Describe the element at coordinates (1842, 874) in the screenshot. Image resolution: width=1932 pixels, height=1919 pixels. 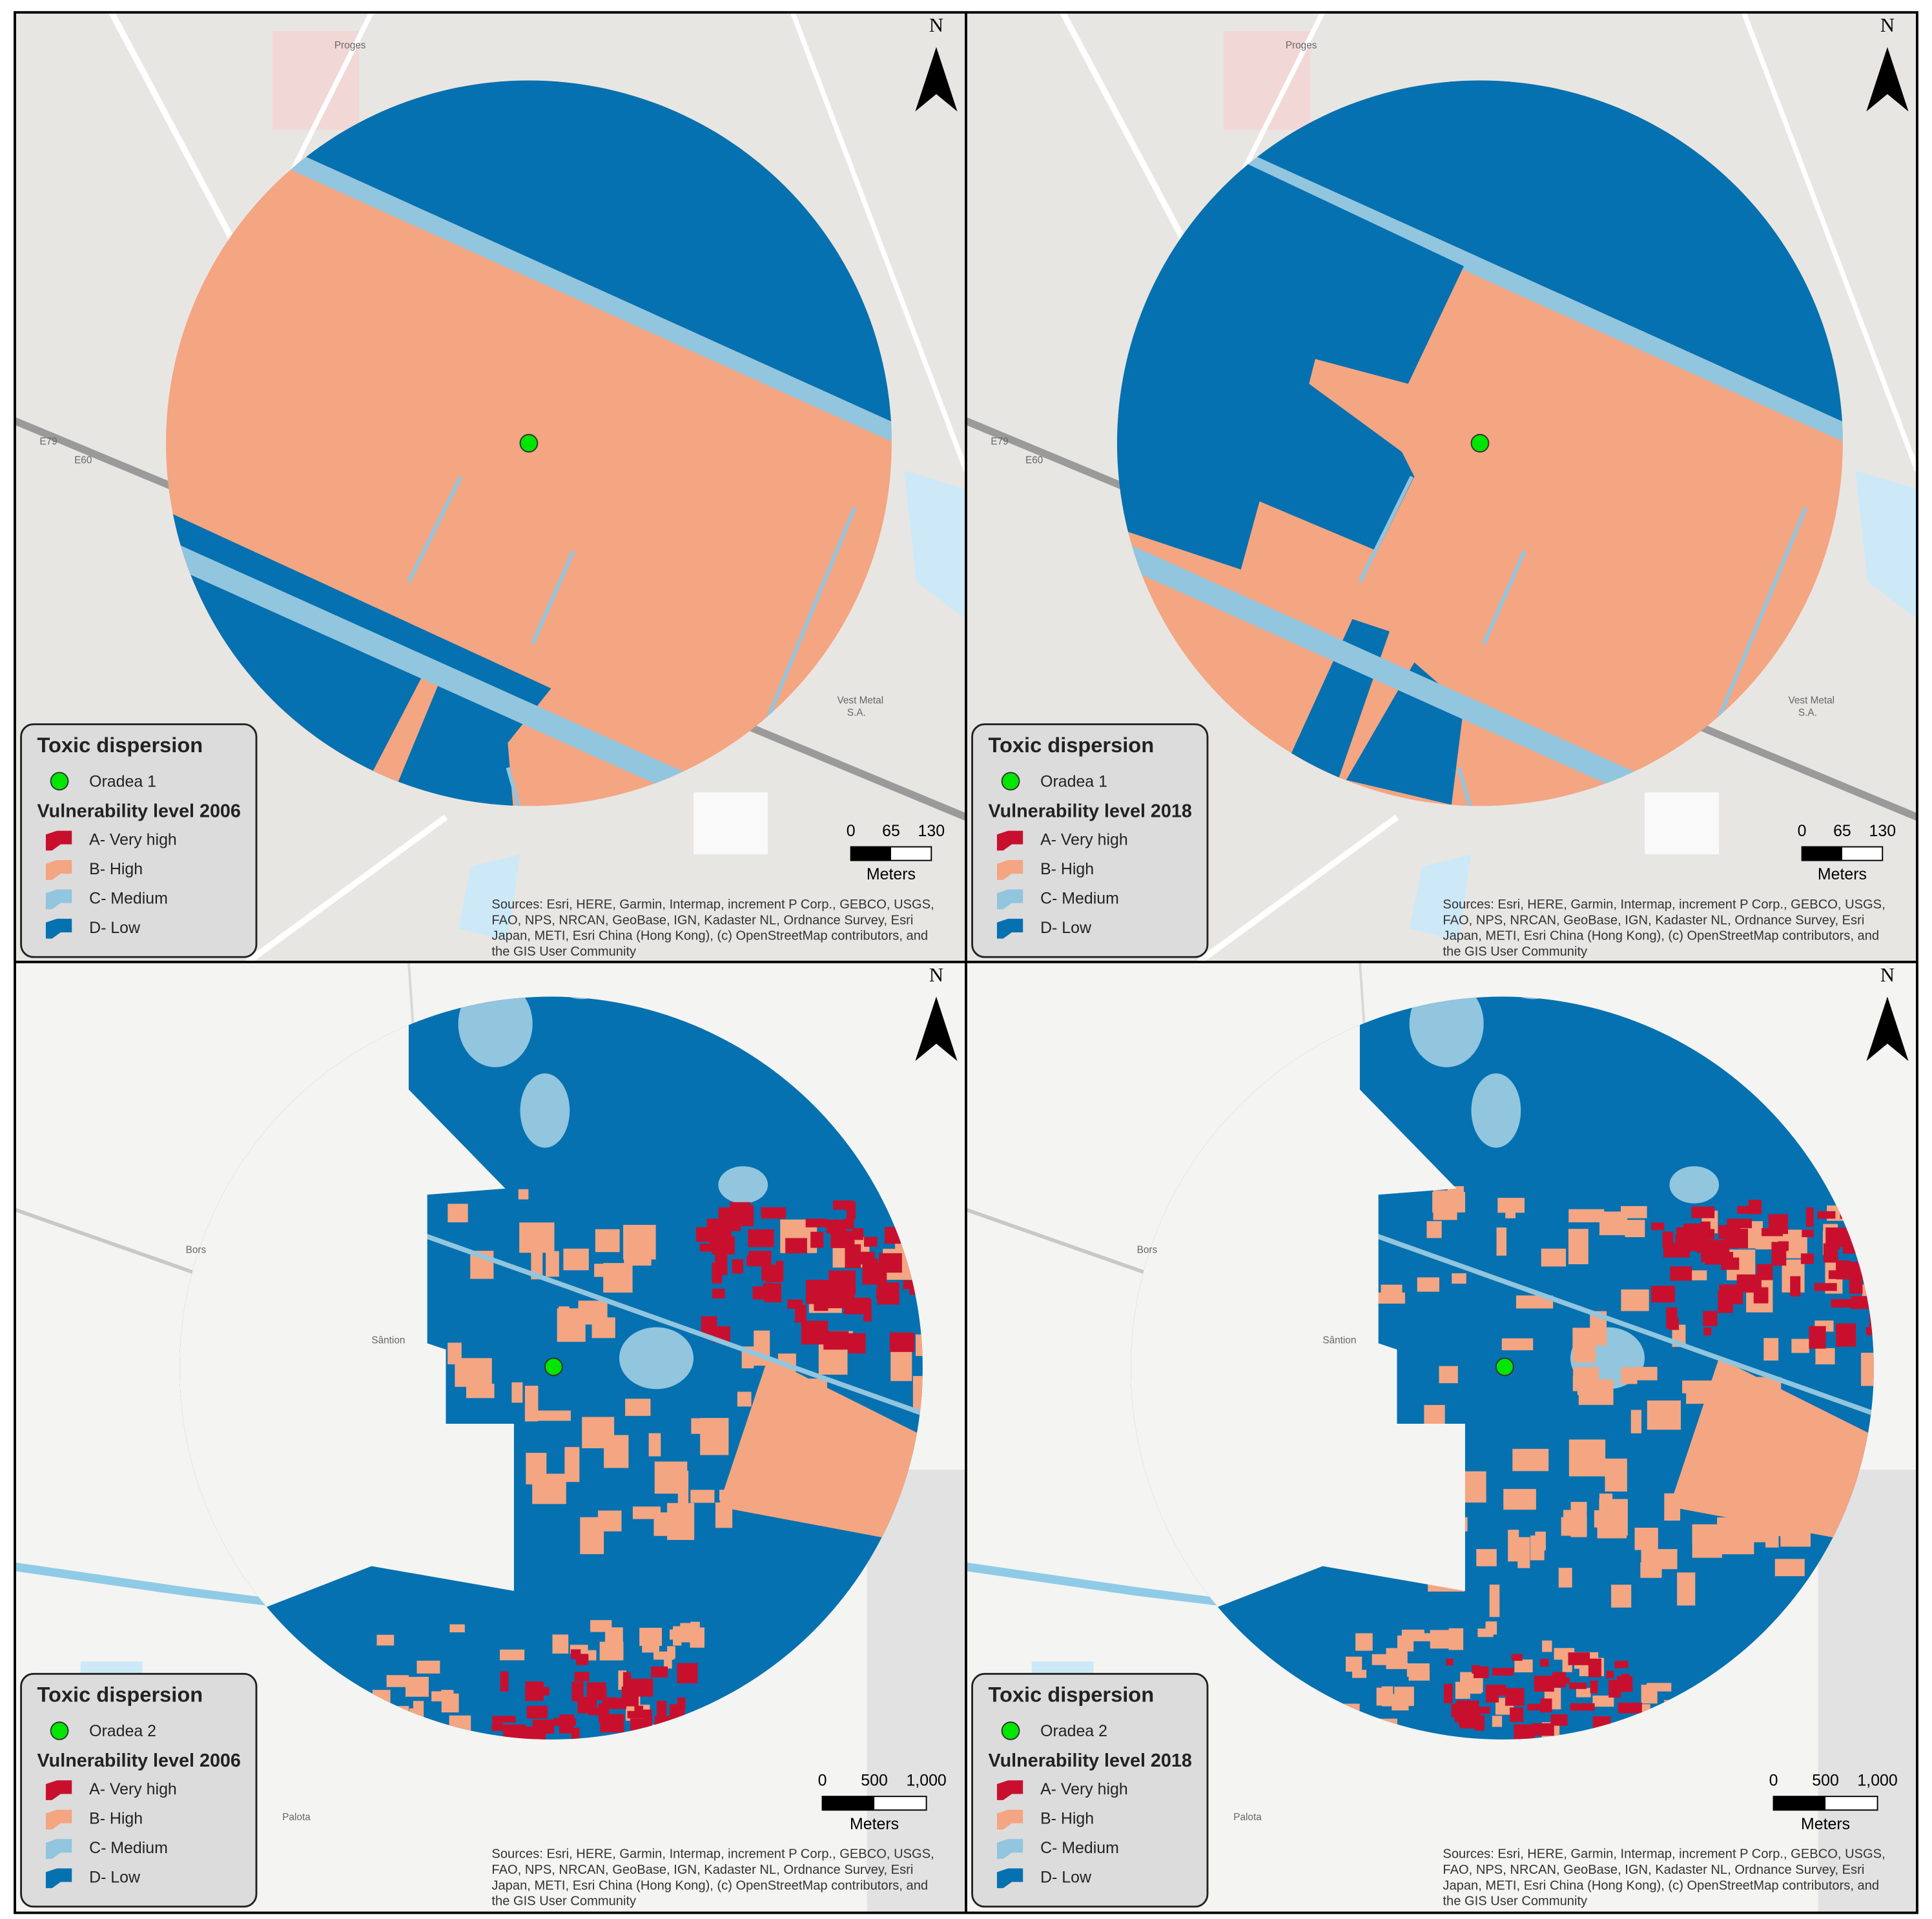
I see `scale-unit: Meters` at that location.